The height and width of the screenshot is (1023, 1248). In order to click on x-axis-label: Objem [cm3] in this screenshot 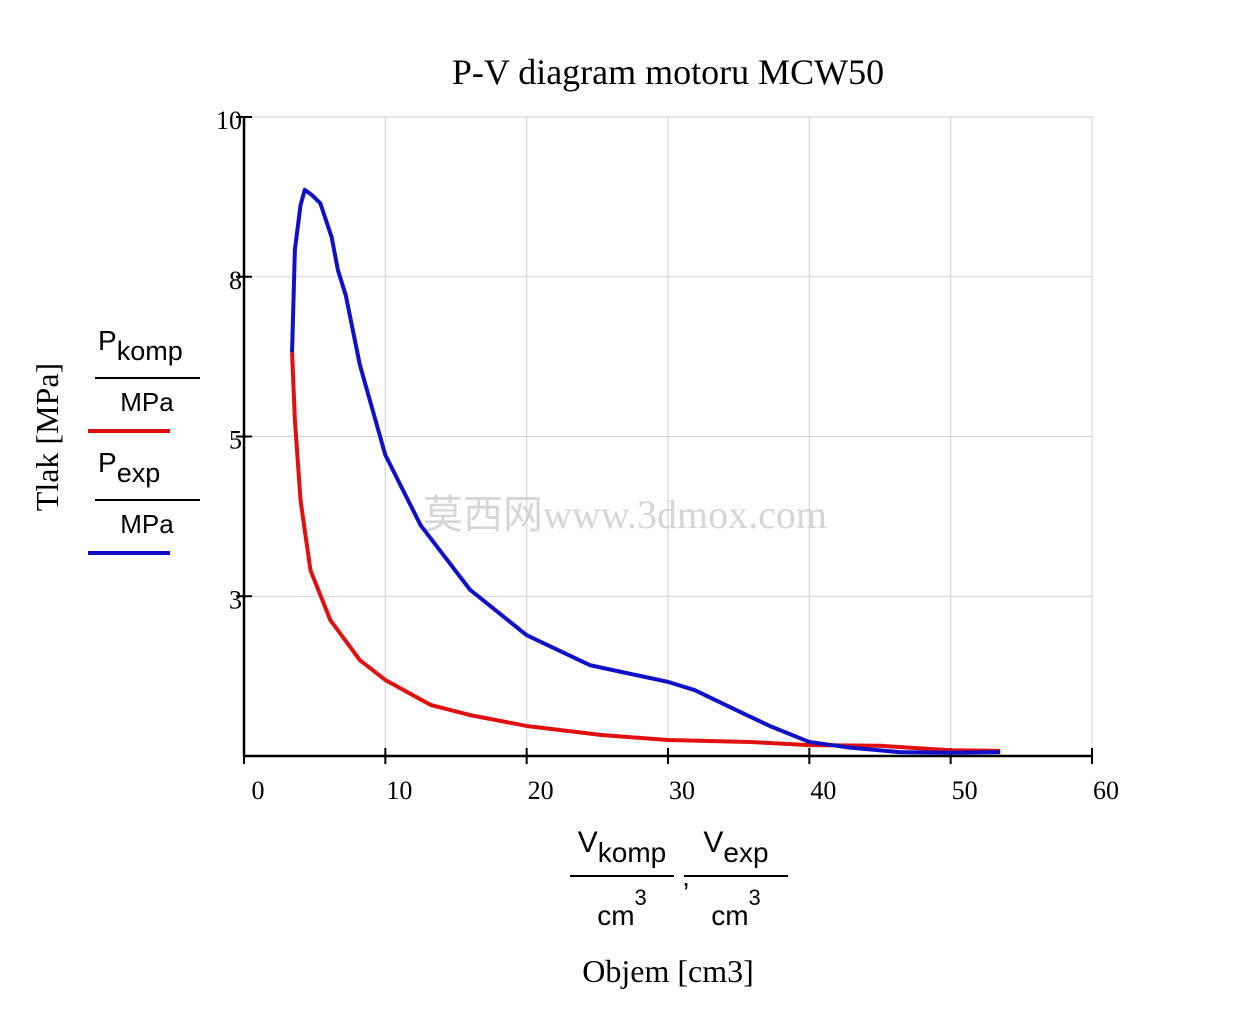, I will do `click(668, 971)`.